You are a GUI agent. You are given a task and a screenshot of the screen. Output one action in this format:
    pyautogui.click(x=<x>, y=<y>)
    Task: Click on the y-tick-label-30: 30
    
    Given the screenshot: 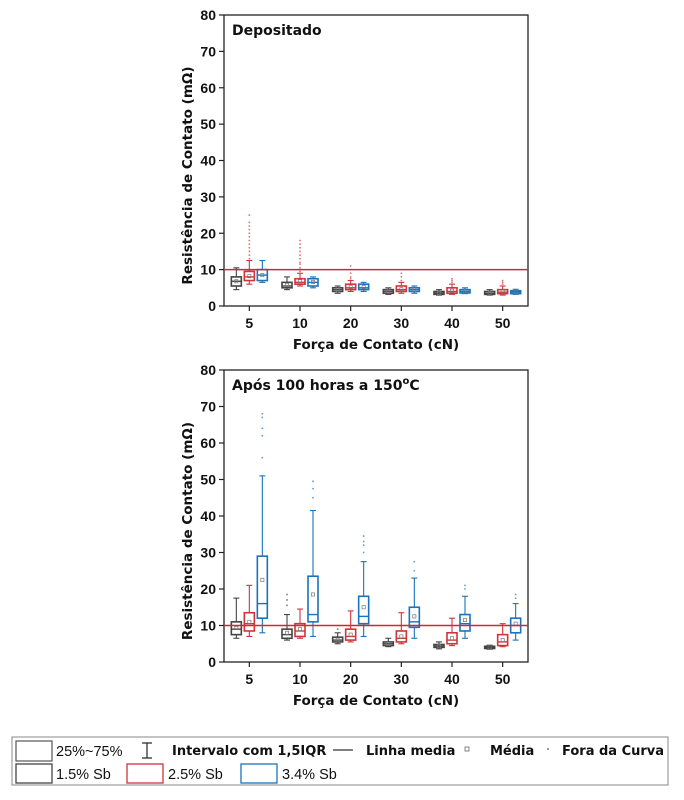 What is the action you would take?
    pyautogui.click(x=208, y=197)
    